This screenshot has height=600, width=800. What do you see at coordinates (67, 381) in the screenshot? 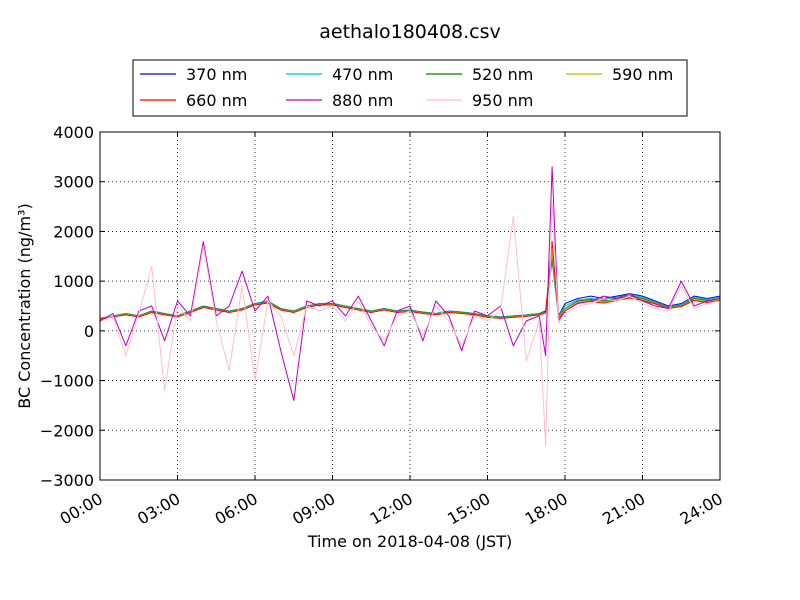
I see `y-tick-label: −1000` at bounding box center [67, 381].